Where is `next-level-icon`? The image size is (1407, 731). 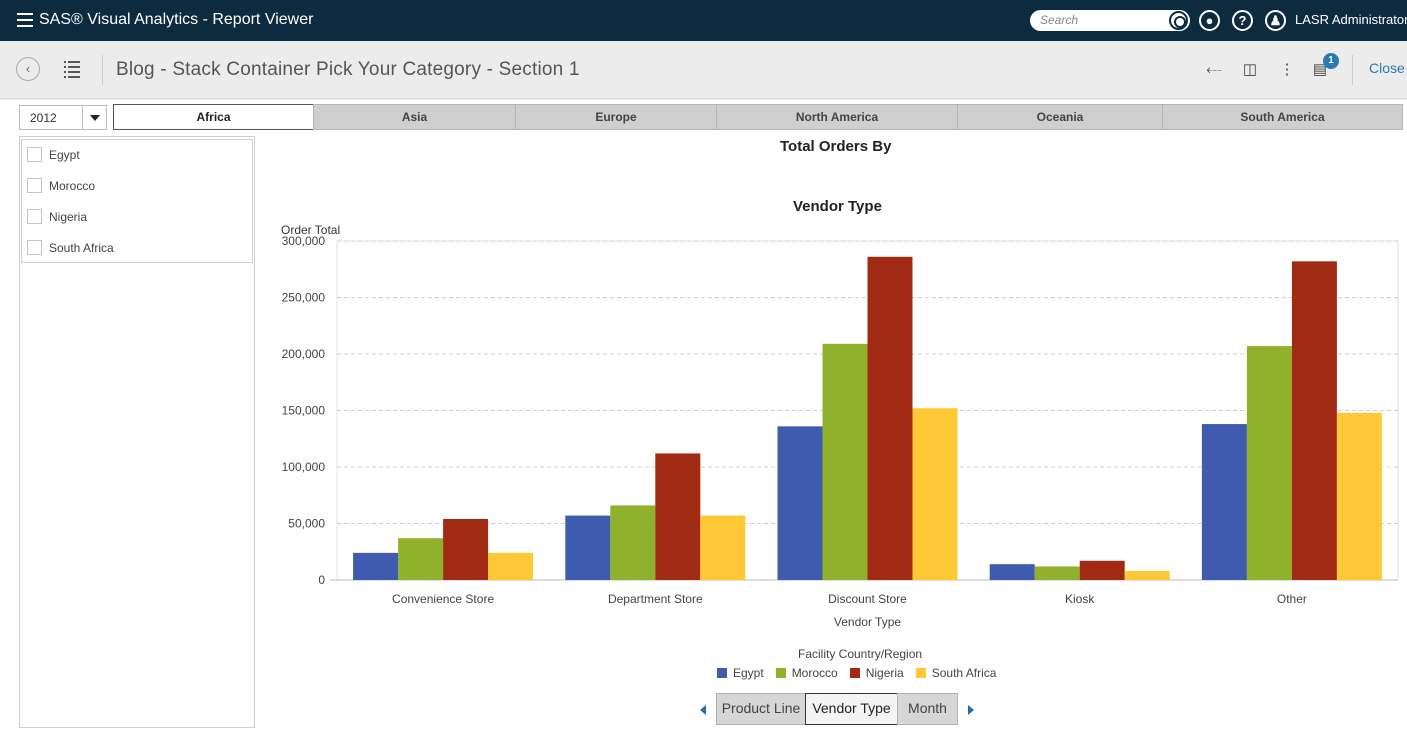 next-level-icon is located at coordinates (971, 710).